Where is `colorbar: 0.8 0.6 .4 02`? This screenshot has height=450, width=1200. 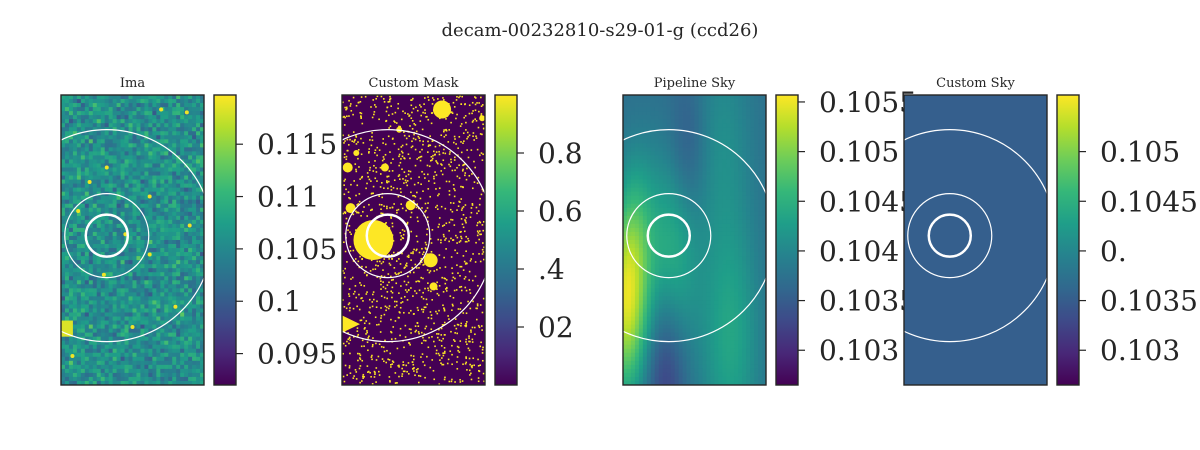
colorbar: 0.8 0.6 .4 02 is located at coordinates (538, 240).